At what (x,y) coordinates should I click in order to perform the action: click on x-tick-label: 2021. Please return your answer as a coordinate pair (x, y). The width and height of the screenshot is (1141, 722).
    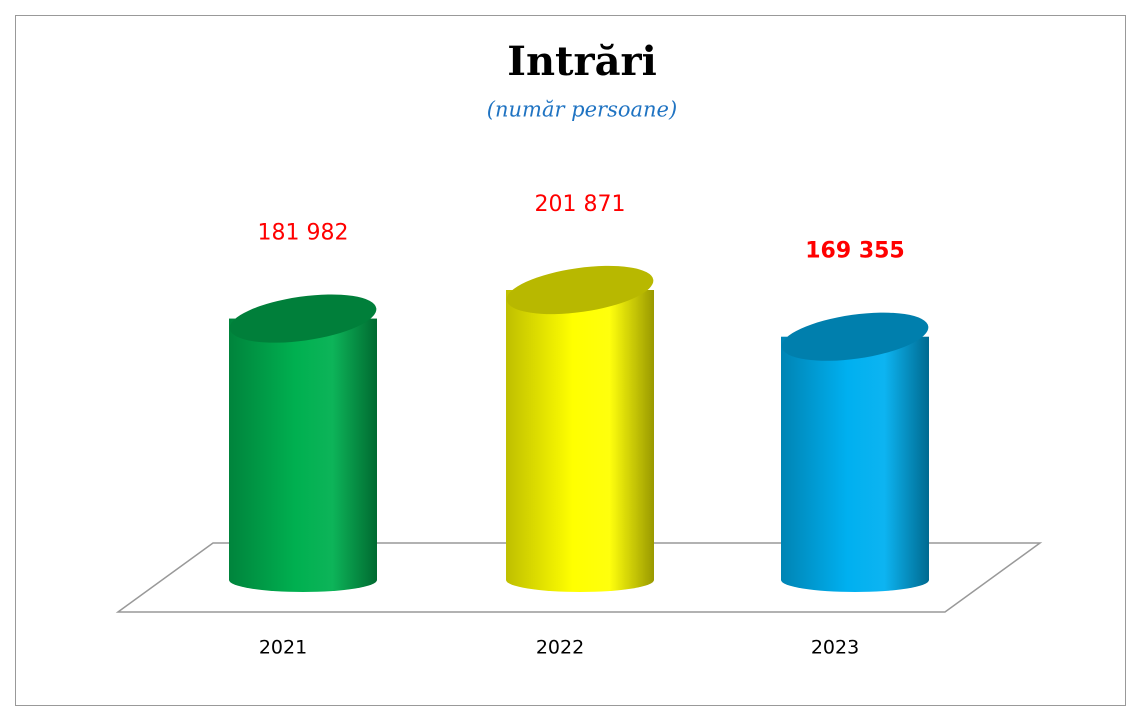
    Looking at the image, I should click on (283, 648).